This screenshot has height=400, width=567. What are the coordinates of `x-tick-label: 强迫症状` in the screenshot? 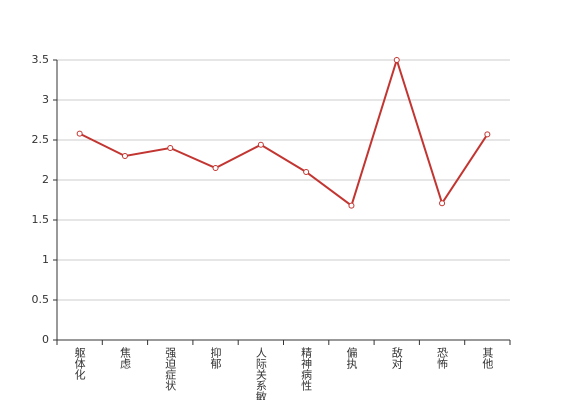 It's located at (170, 369).